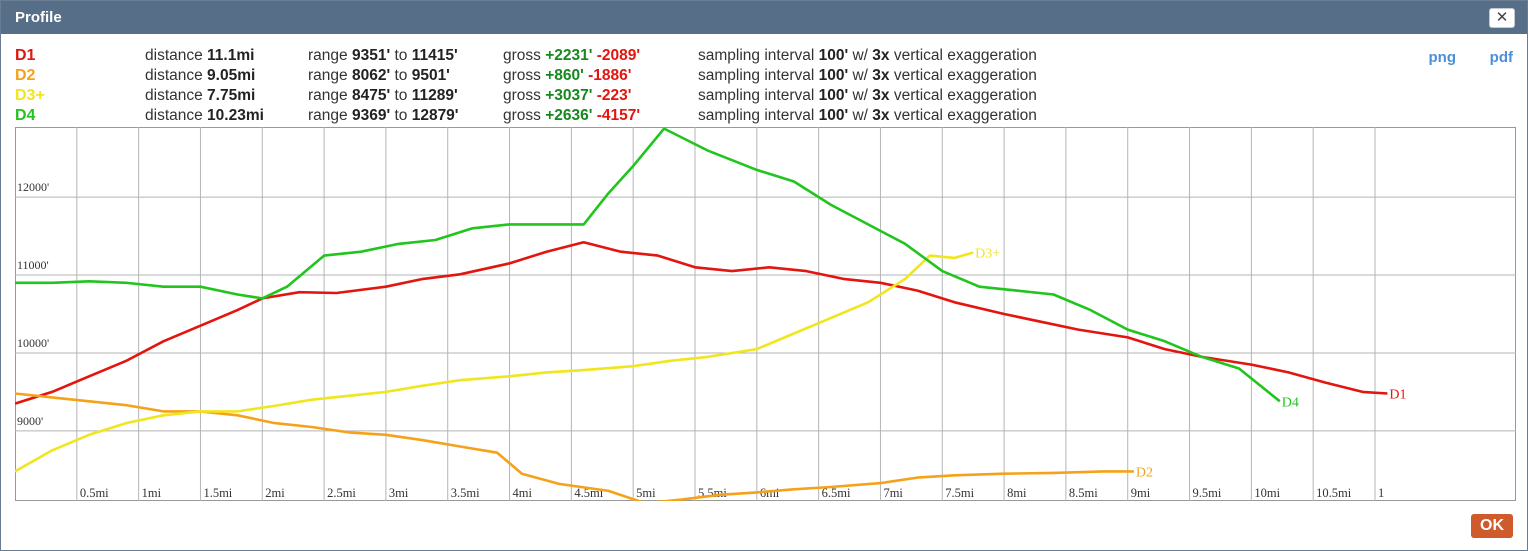  Describe the element at coordinates (1083, 493) in the screenshot. I see `x-tick-label: 8.5mi` at that location.